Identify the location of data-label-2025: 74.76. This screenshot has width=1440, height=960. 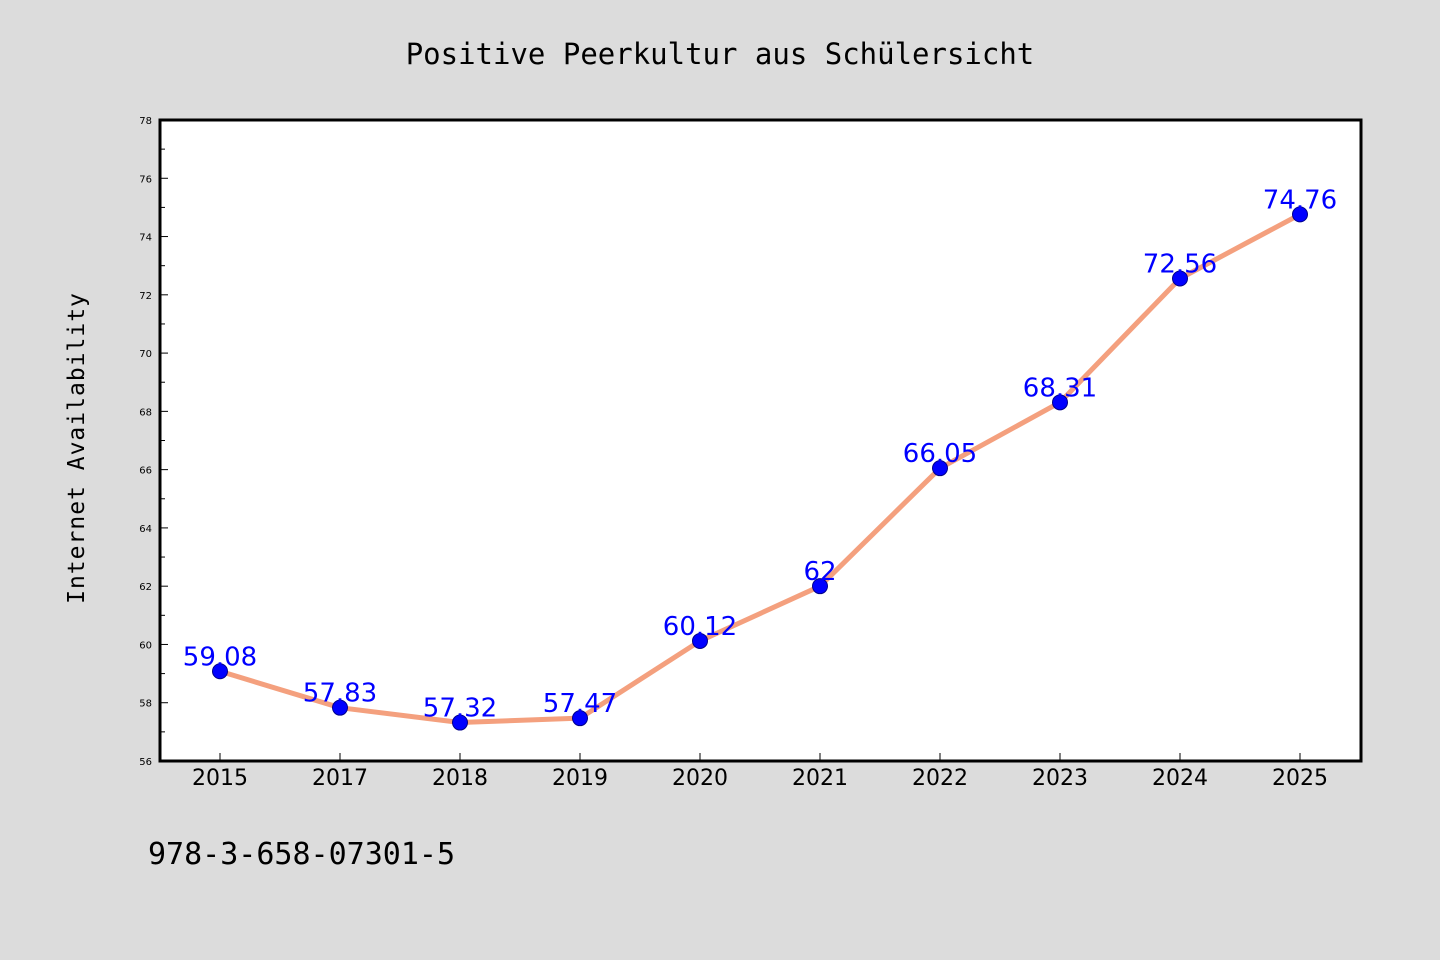
(1300, 200).